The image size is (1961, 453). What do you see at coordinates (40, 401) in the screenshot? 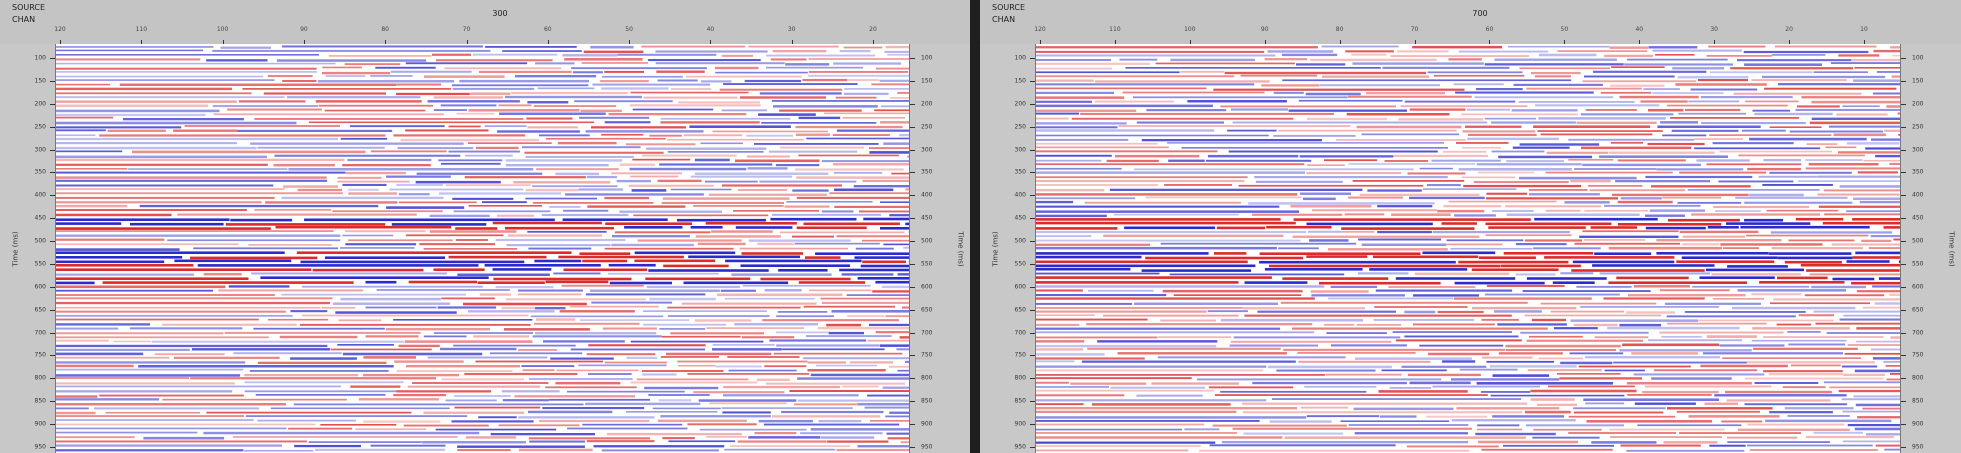
I see `time-tick-label: 850` at bounding box center [40, 401].